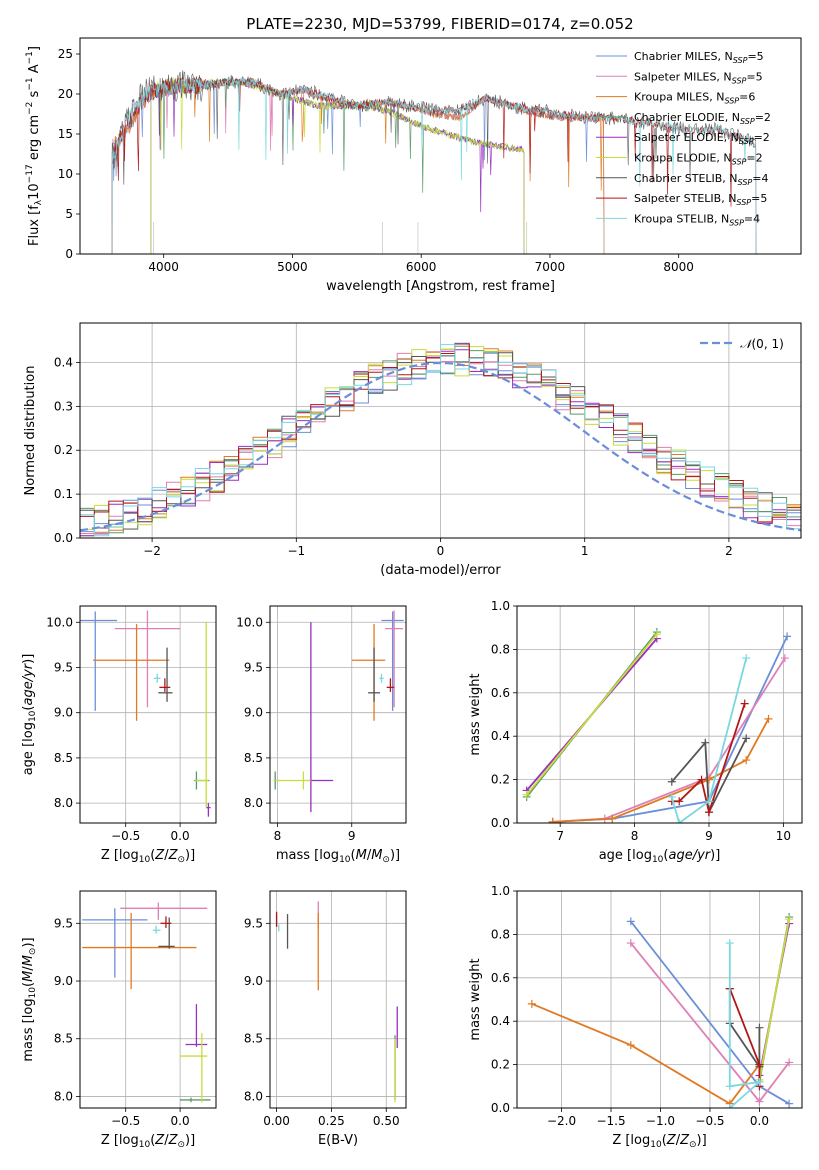 The height and width of the screenshot is (1170, 819). I want to click on label-part: mass [log, so click(307, 855).